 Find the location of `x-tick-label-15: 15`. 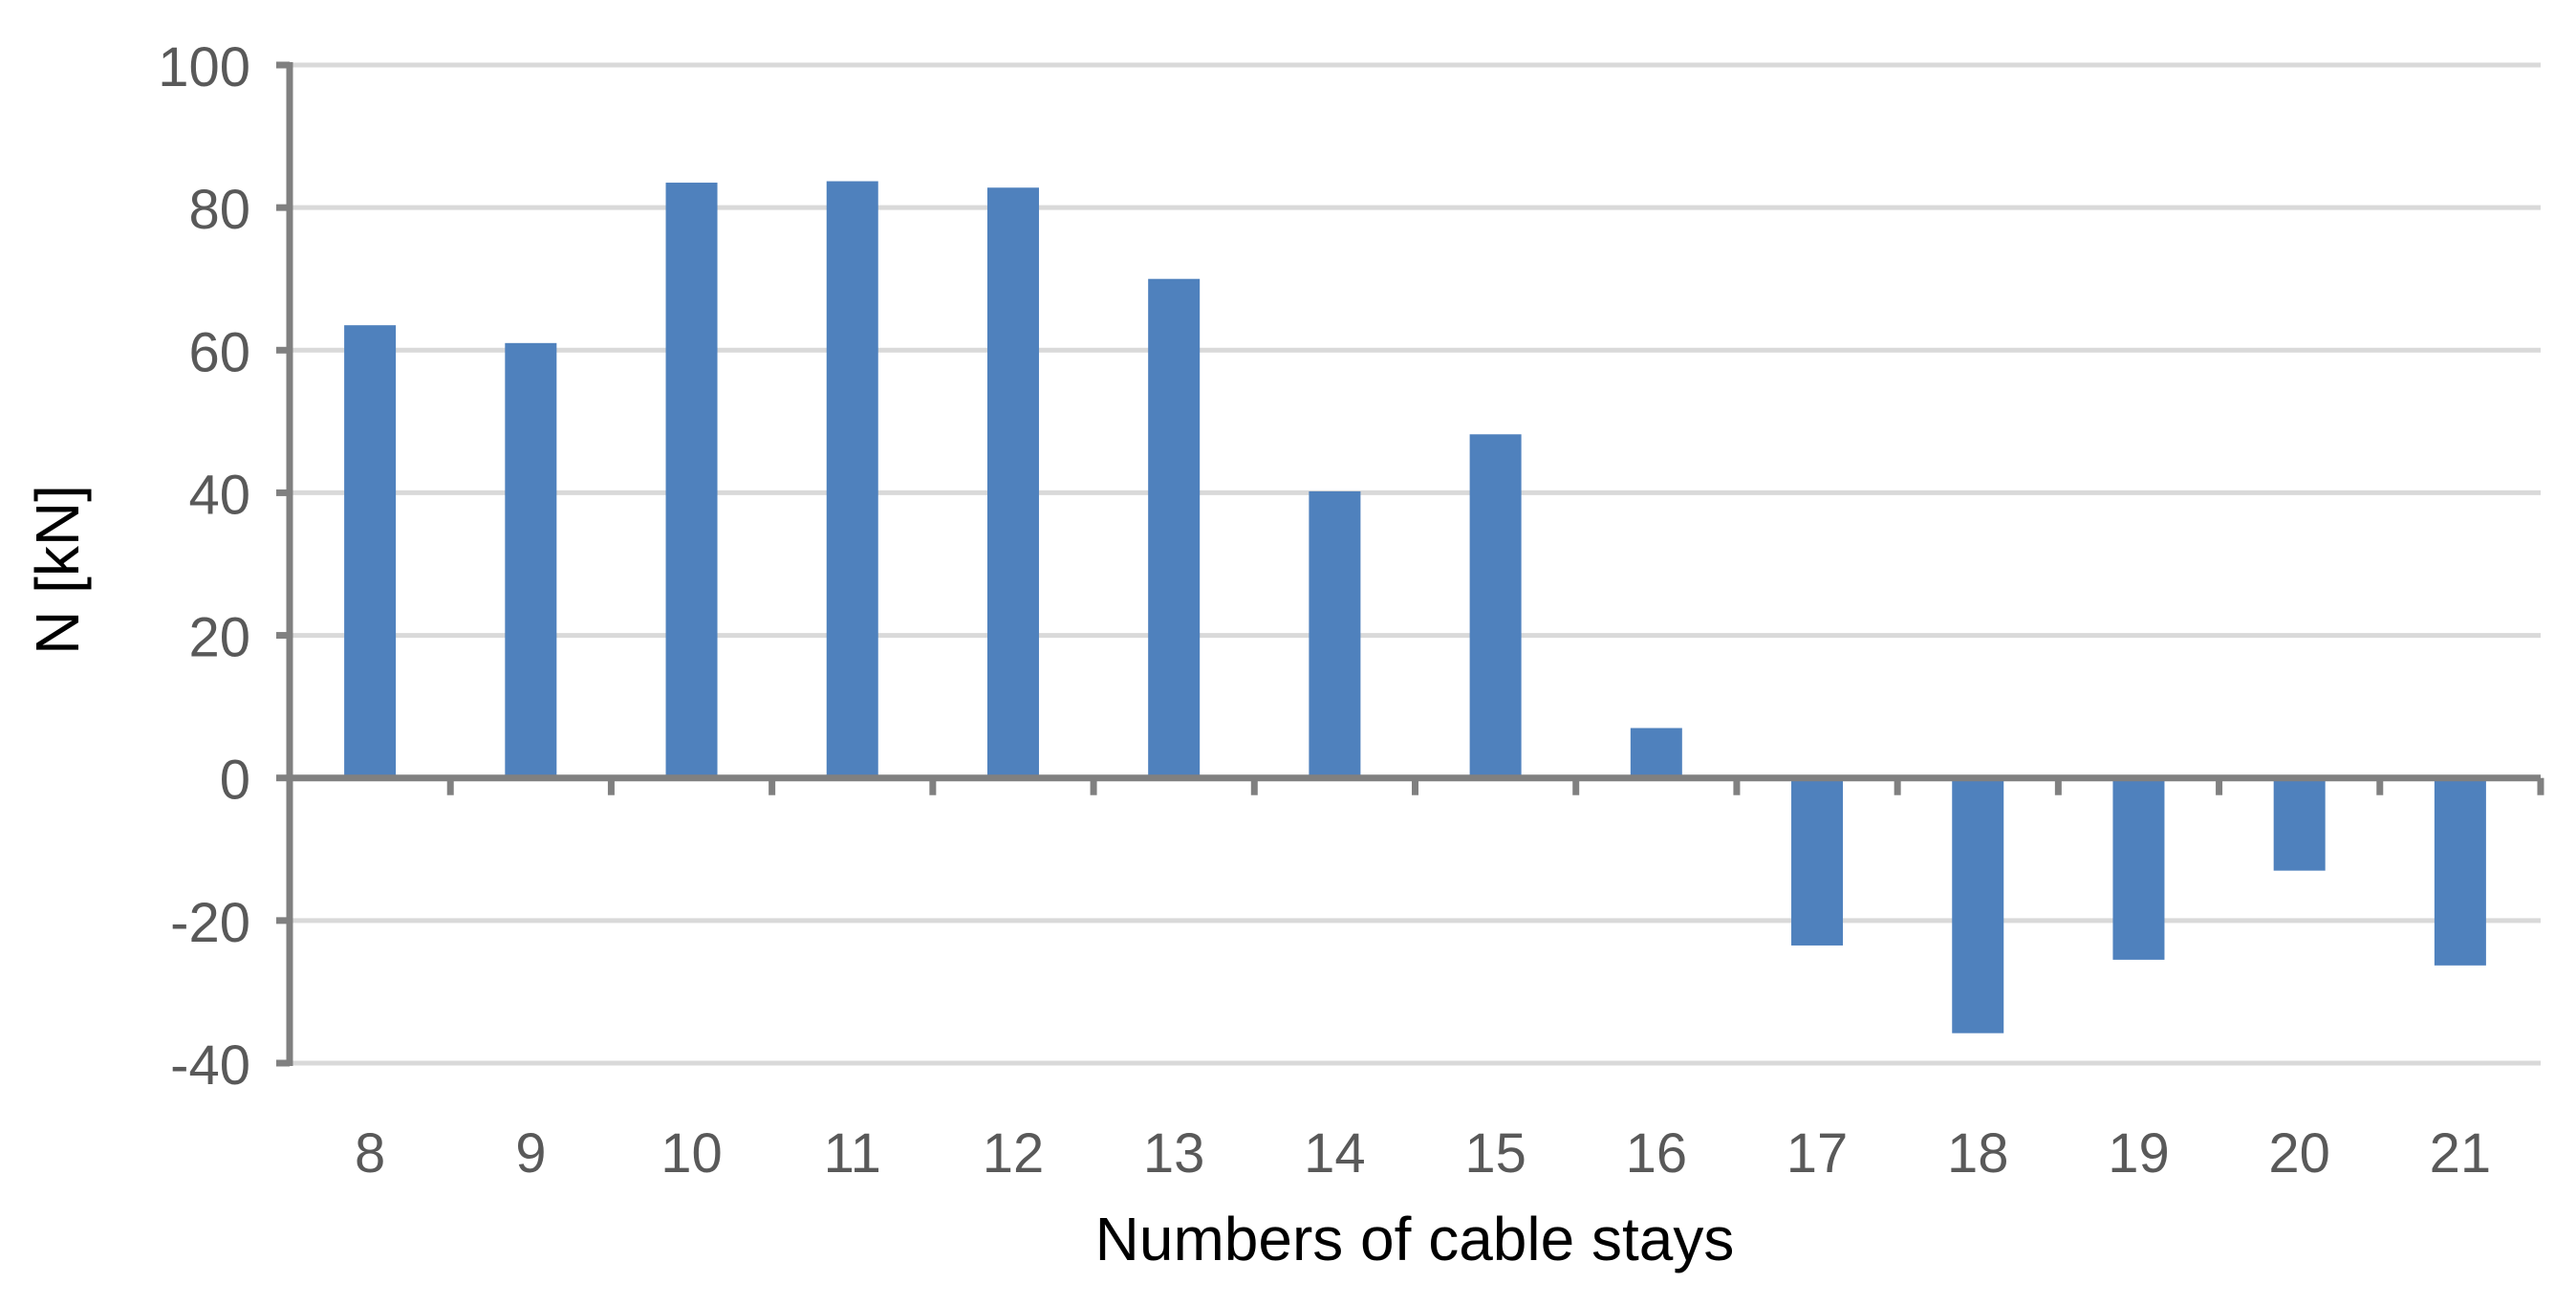

x-tick-label-15: 15 is located at coordinates (1495, 1153).